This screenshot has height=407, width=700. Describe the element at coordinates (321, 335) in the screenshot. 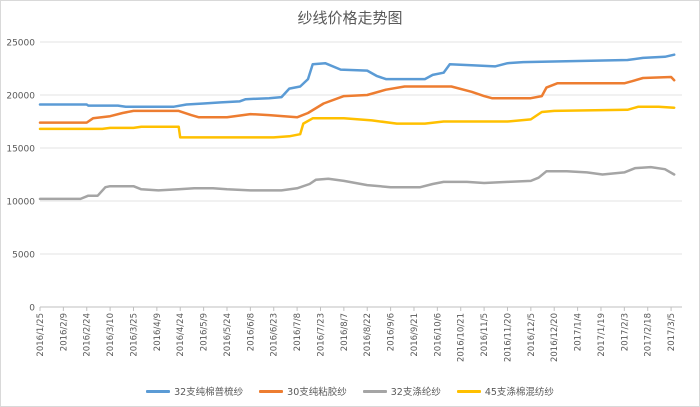

I see `x-tick-label: 2016/7/23` at that location.